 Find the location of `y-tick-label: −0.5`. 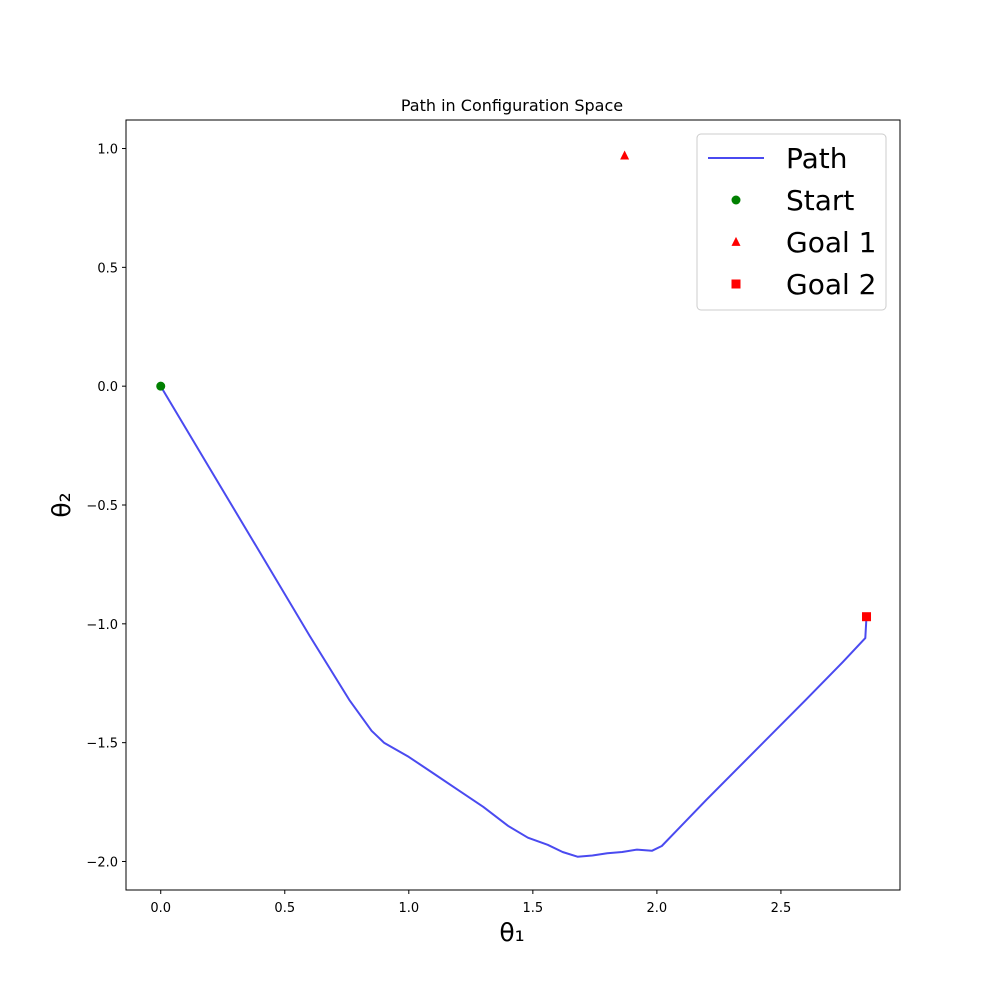

y-tick-label: −0.5 is located at coordinates (102, 506).